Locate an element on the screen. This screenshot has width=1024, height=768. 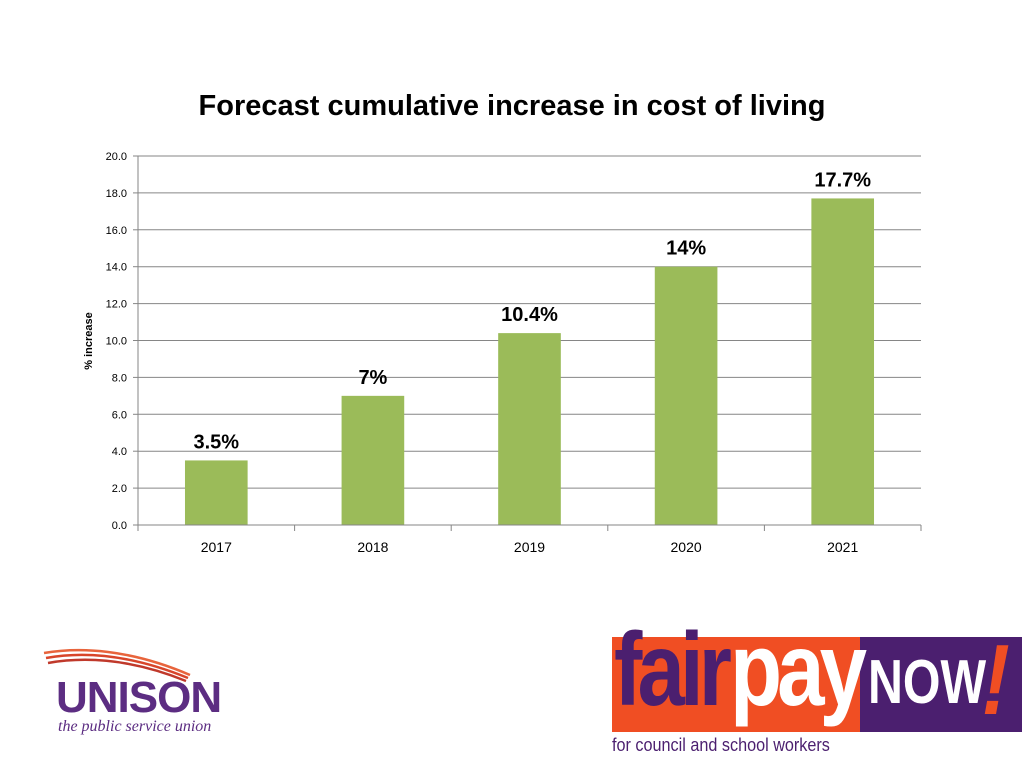
bar-2017 is located at coordinates (216, 492).